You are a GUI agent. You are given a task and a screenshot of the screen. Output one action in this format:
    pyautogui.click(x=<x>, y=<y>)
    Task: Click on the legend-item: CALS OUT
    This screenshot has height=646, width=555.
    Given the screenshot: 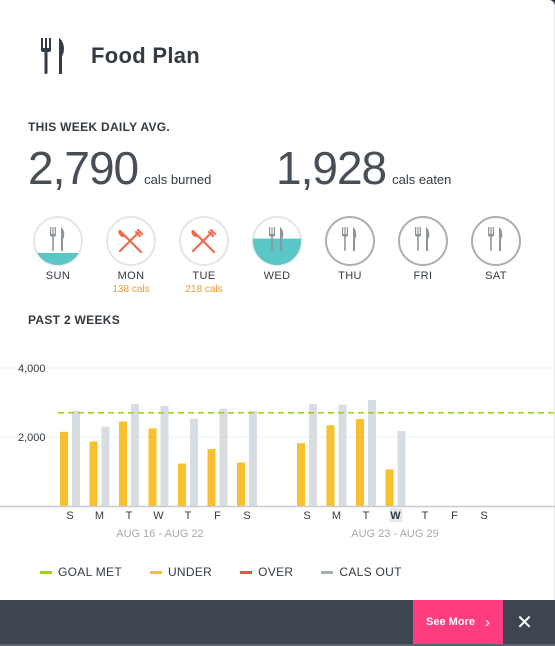 What is the action you would take?
    pyautogui.click(x=361, y=572)
    